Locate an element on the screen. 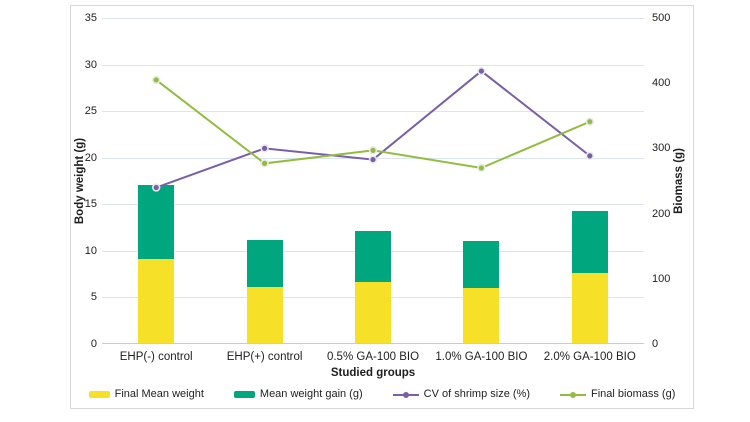 The width and height of the screenshot is (750, 422). y-axis-tick-right: 100 is located at coordinates (661, 278).